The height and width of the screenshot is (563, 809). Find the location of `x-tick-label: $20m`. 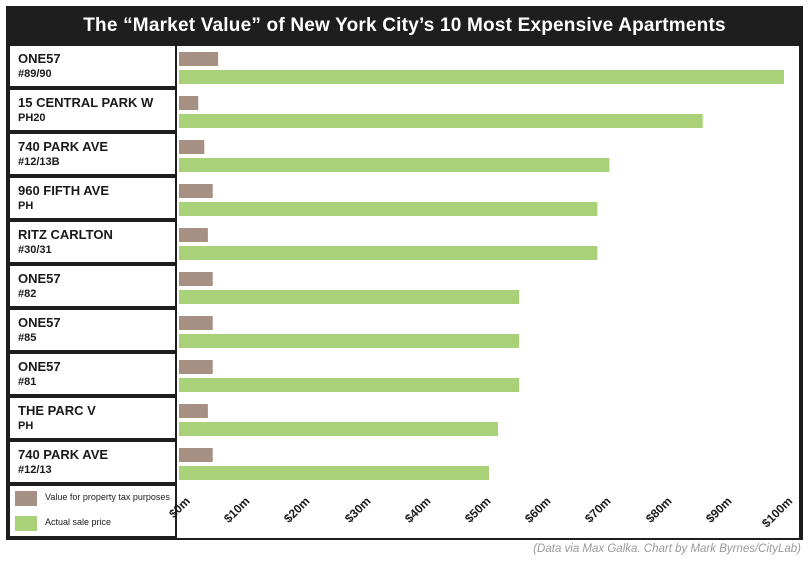

x-tick-label: $20m is located at coordinates (297, 510).